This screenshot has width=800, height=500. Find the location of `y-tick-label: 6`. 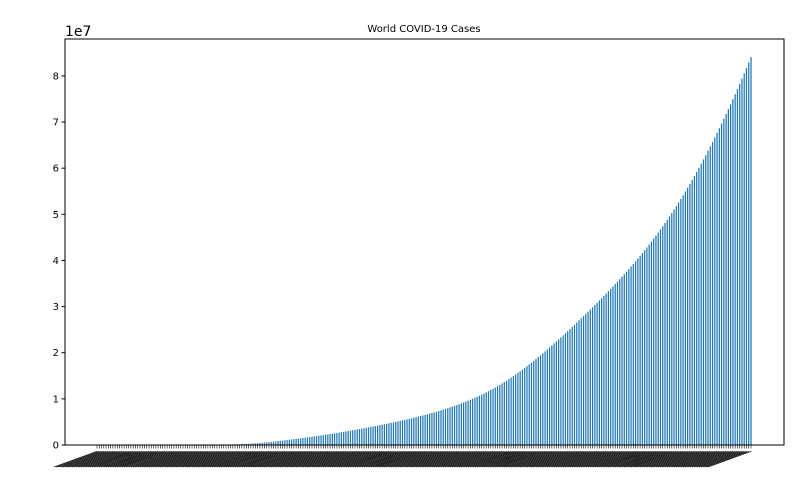

y-tick-label: 6 is located at coordinates (56, 169).